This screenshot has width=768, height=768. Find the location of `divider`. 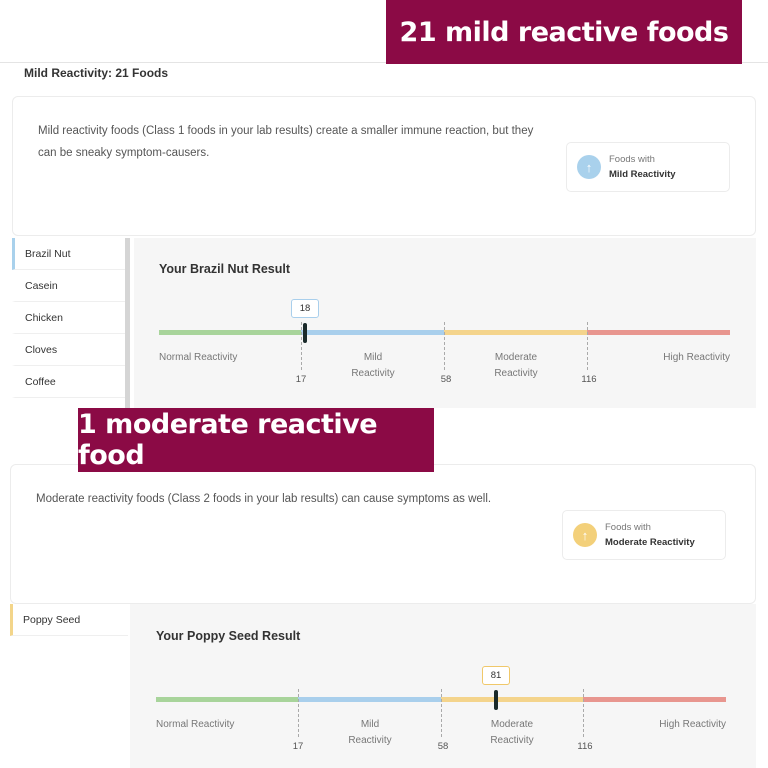

divider is located at coordinates (384, 62).